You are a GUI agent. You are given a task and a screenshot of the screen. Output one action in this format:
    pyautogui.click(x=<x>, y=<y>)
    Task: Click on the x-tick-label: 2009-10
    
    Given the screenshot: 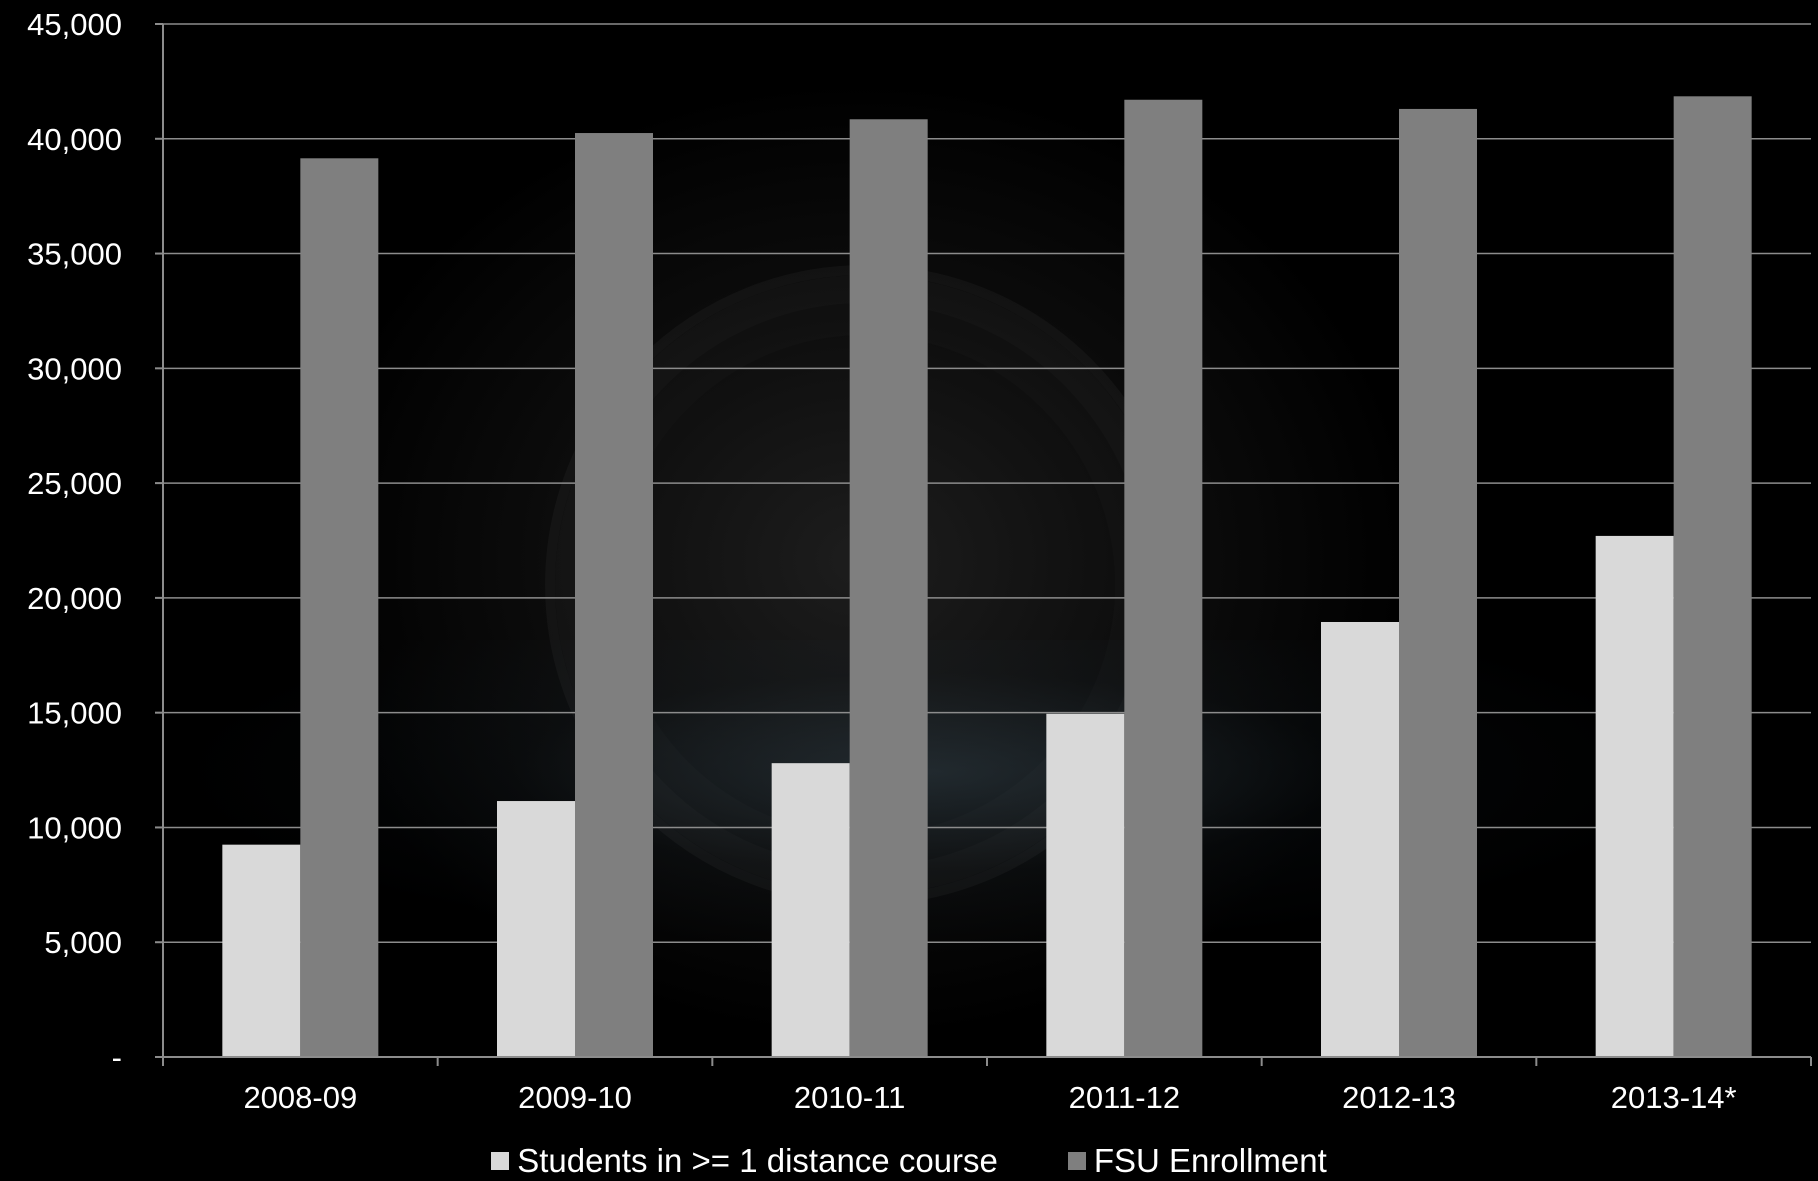 What is the action you would take?
    pyautogui.click(x=575, y=1097)
    